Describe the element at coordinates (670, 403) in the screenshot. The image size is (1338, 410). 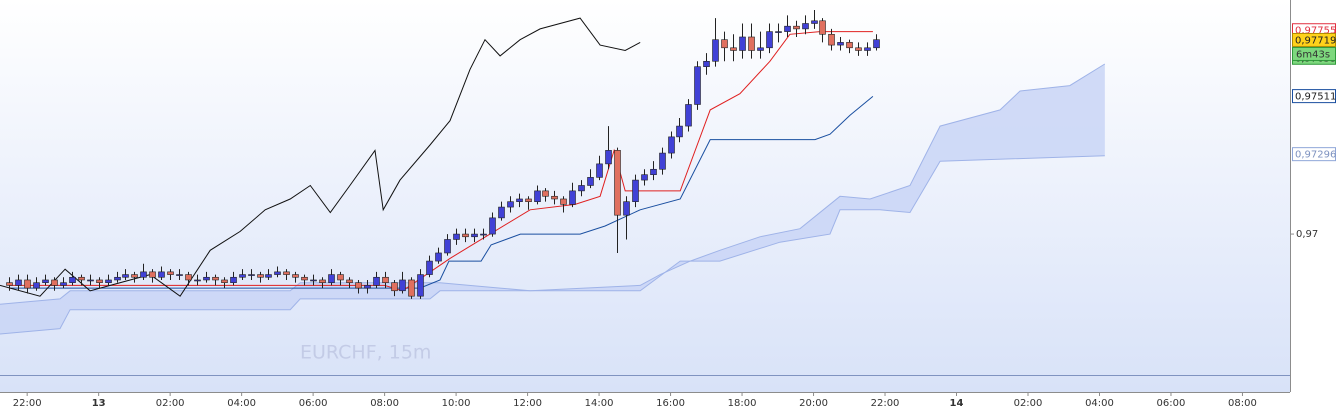
I see `x-tick-label: 16:00` at that location.